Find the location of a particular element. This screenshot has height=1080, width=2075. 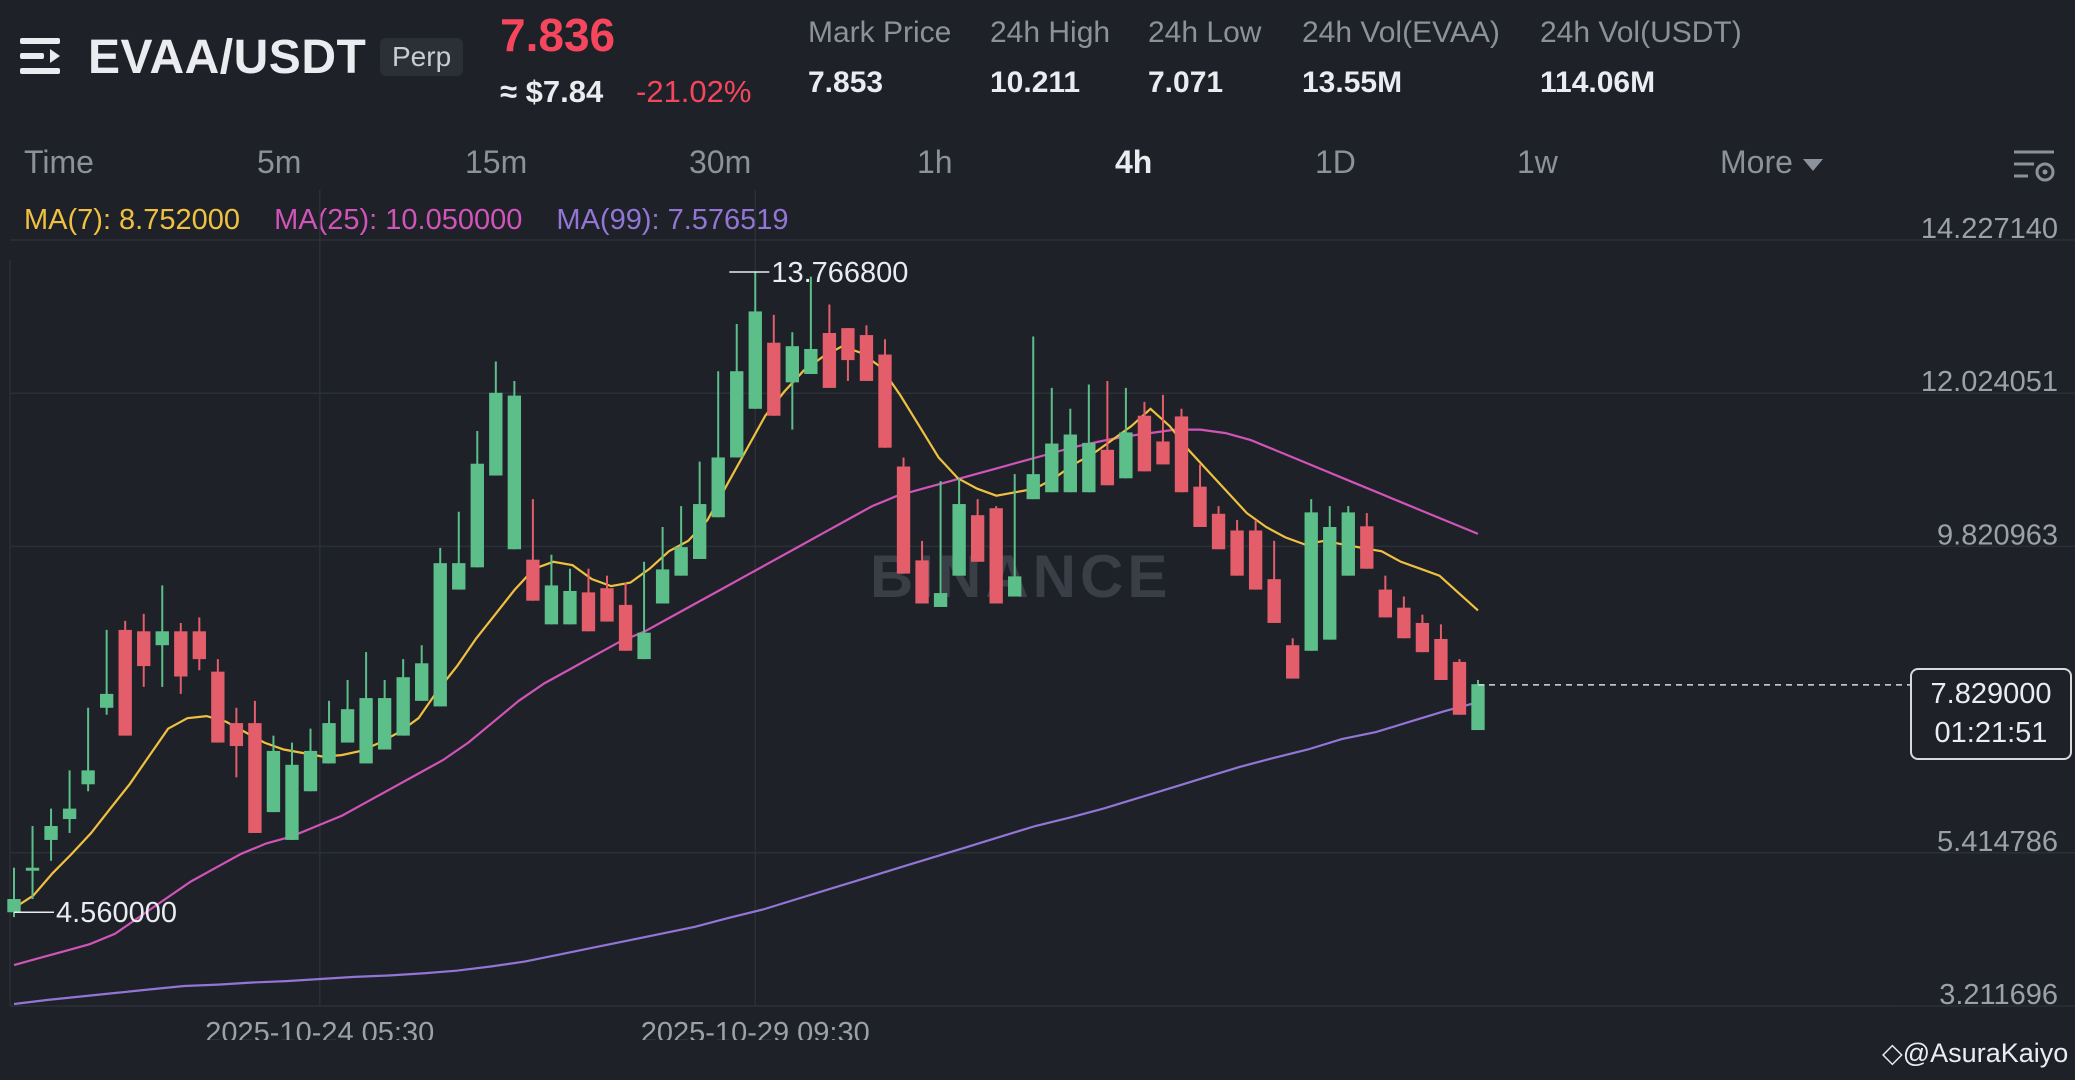

price-change-percent: -21.02% is located at coordinates (694, 91).